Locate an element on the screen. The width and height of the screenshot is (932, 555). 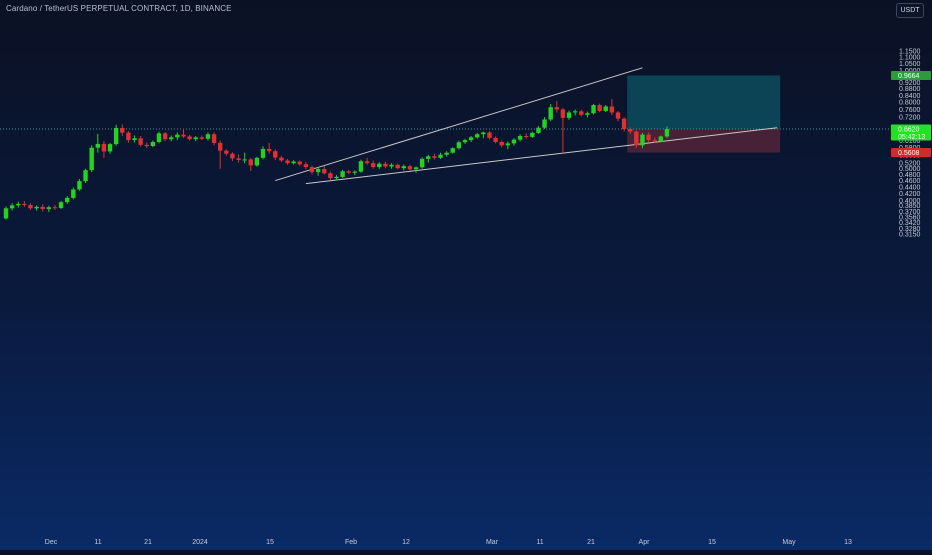
upper-trendline is located at coordinates (459, 124).